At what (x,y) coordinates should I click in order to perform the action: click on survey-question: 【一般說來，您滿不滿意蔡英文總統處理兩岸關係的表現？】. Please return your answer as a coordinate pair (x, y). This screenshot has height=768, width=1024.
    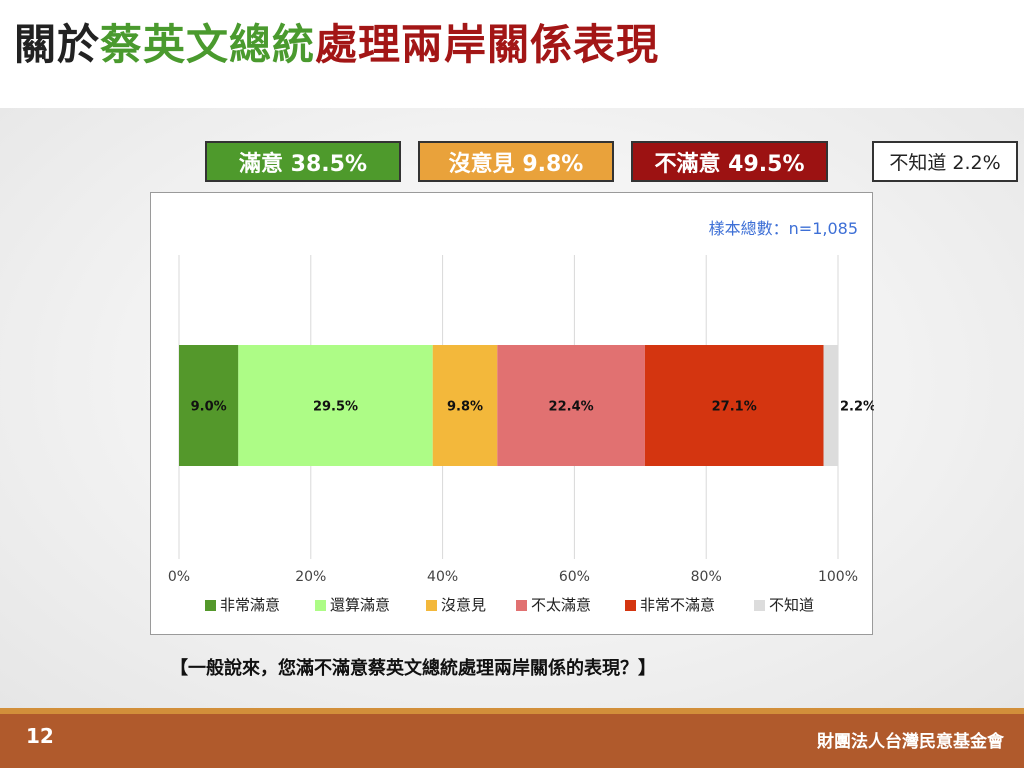
    Looking at the image, I should click on (413, 668).